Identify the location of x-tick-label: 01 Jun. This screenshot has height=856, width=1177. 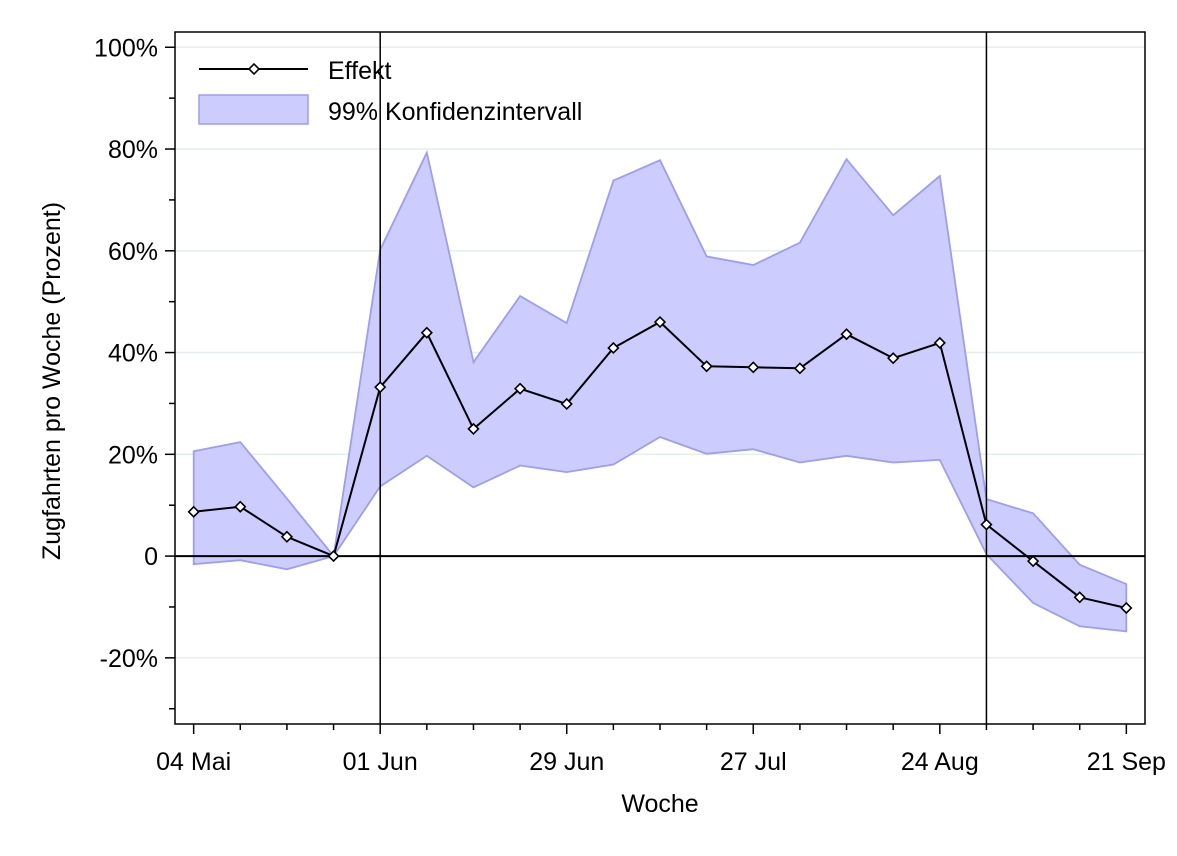
(380, 762).